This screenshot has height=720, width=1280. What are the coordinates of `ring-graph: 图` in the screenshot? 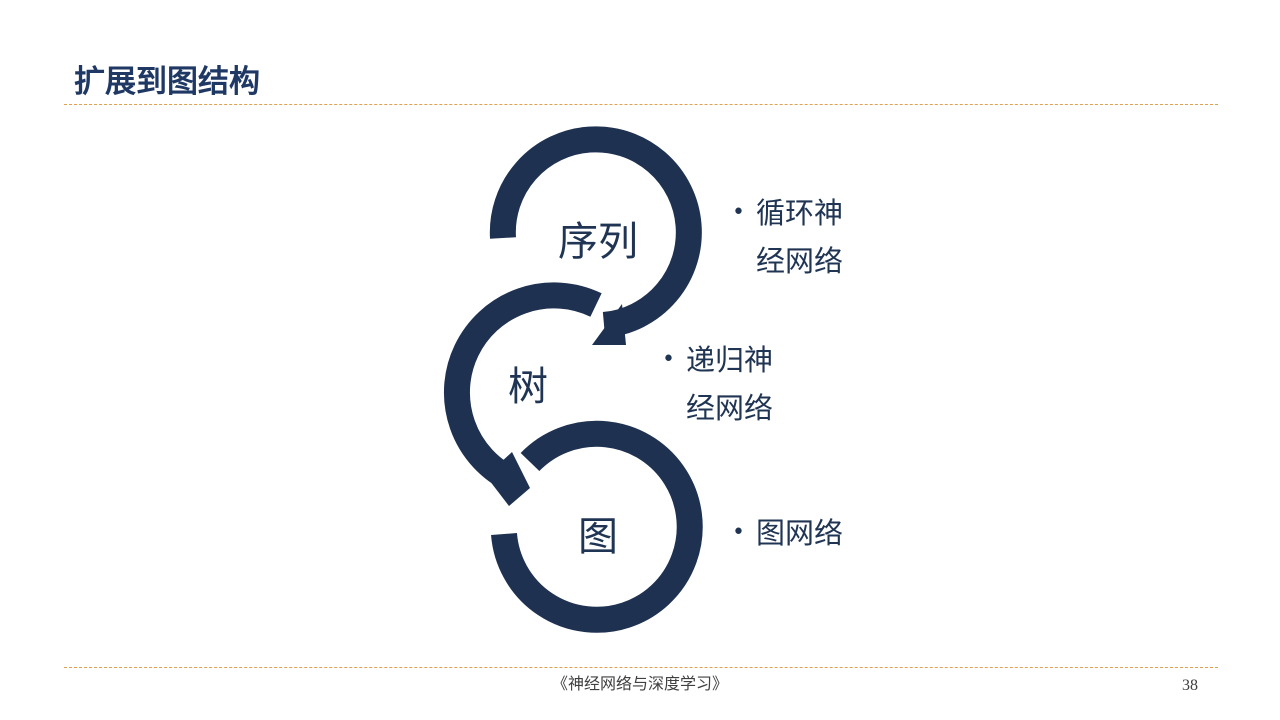 It's located at (597, 526).